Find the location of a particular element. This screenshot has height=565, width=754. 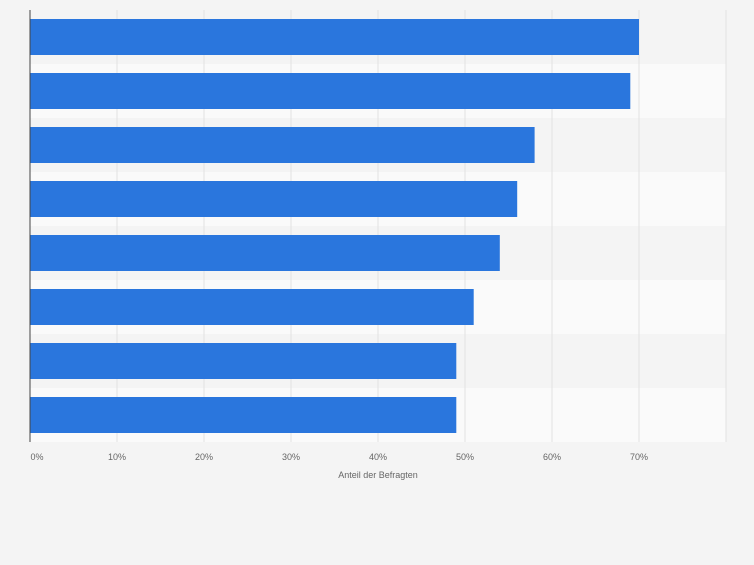

x-tick-label: 0% is located at coordinates (36, 457).